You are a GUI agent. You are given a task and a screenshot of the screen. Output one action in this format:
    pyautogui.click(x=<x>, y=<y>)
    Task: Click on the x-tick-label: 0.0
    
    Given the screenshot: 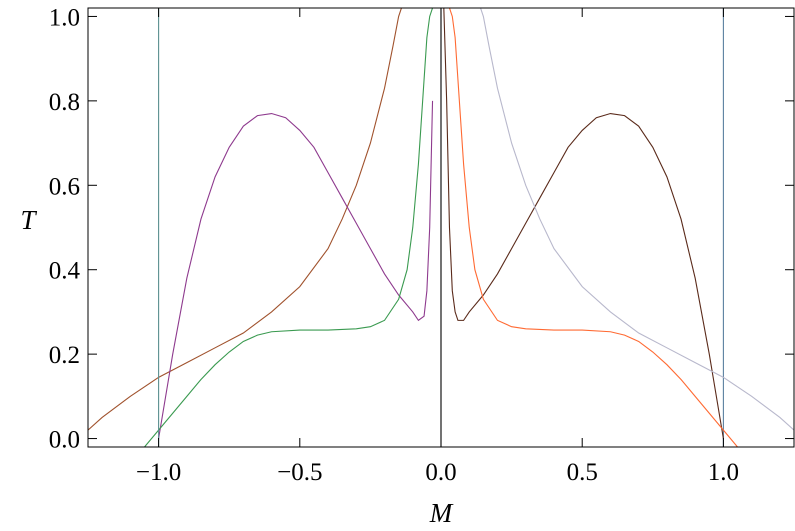 What is the action you would take?
    pyautogui.click(x=440, y=472)
    